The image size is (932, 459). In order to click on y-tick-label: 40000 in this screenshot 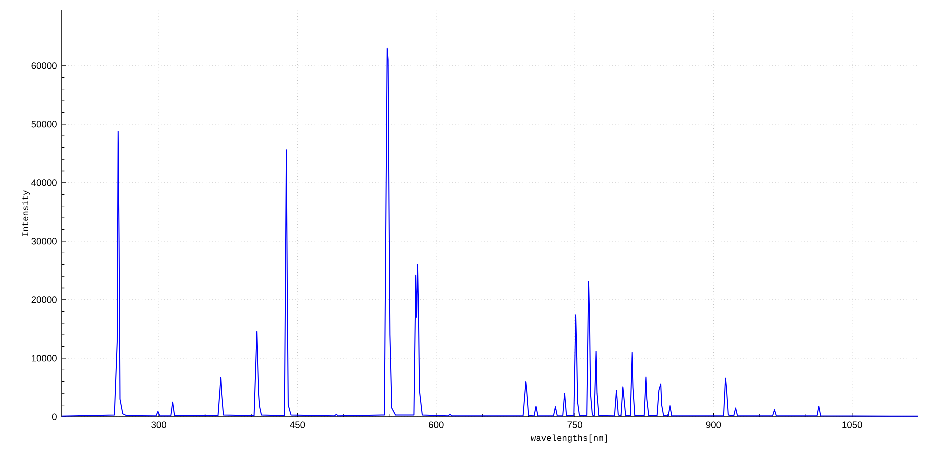, I will do `click(44, 183)`.